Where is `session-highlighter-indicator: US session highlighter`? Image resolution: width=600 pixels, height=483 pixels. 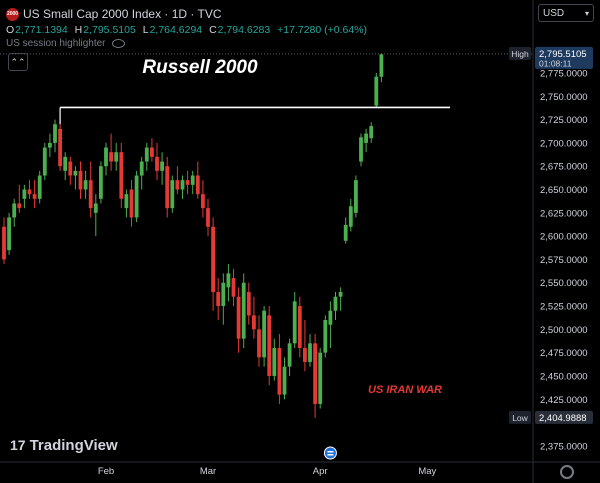 session-highlighter-indicator: US session highlighter is located at coordinates (65, 43).